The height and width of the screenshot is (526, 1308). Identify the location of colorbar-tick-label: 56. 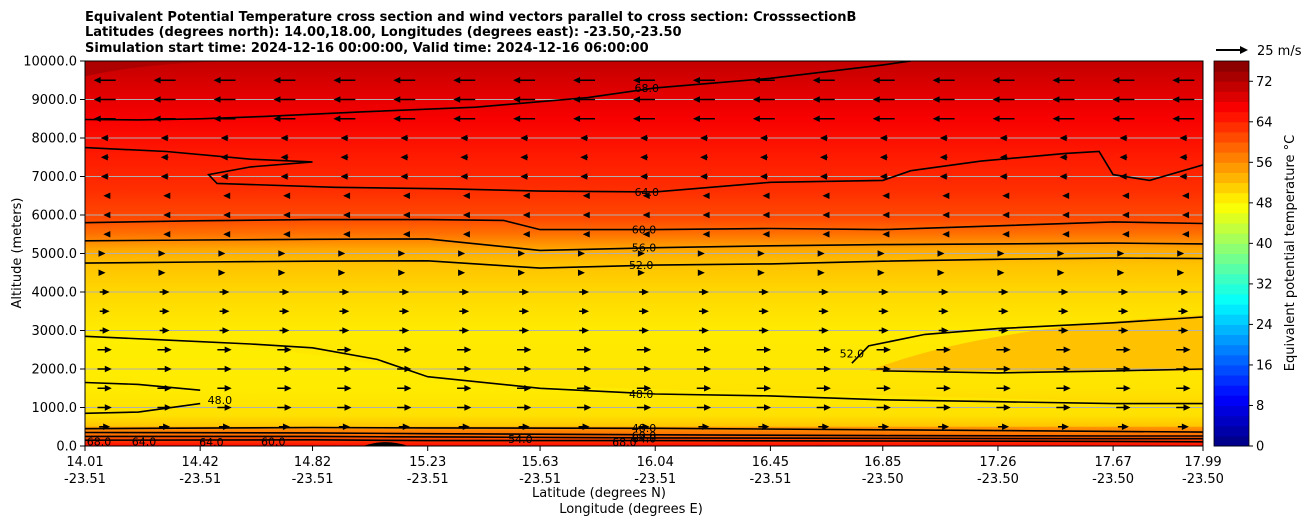
(1264, 163).